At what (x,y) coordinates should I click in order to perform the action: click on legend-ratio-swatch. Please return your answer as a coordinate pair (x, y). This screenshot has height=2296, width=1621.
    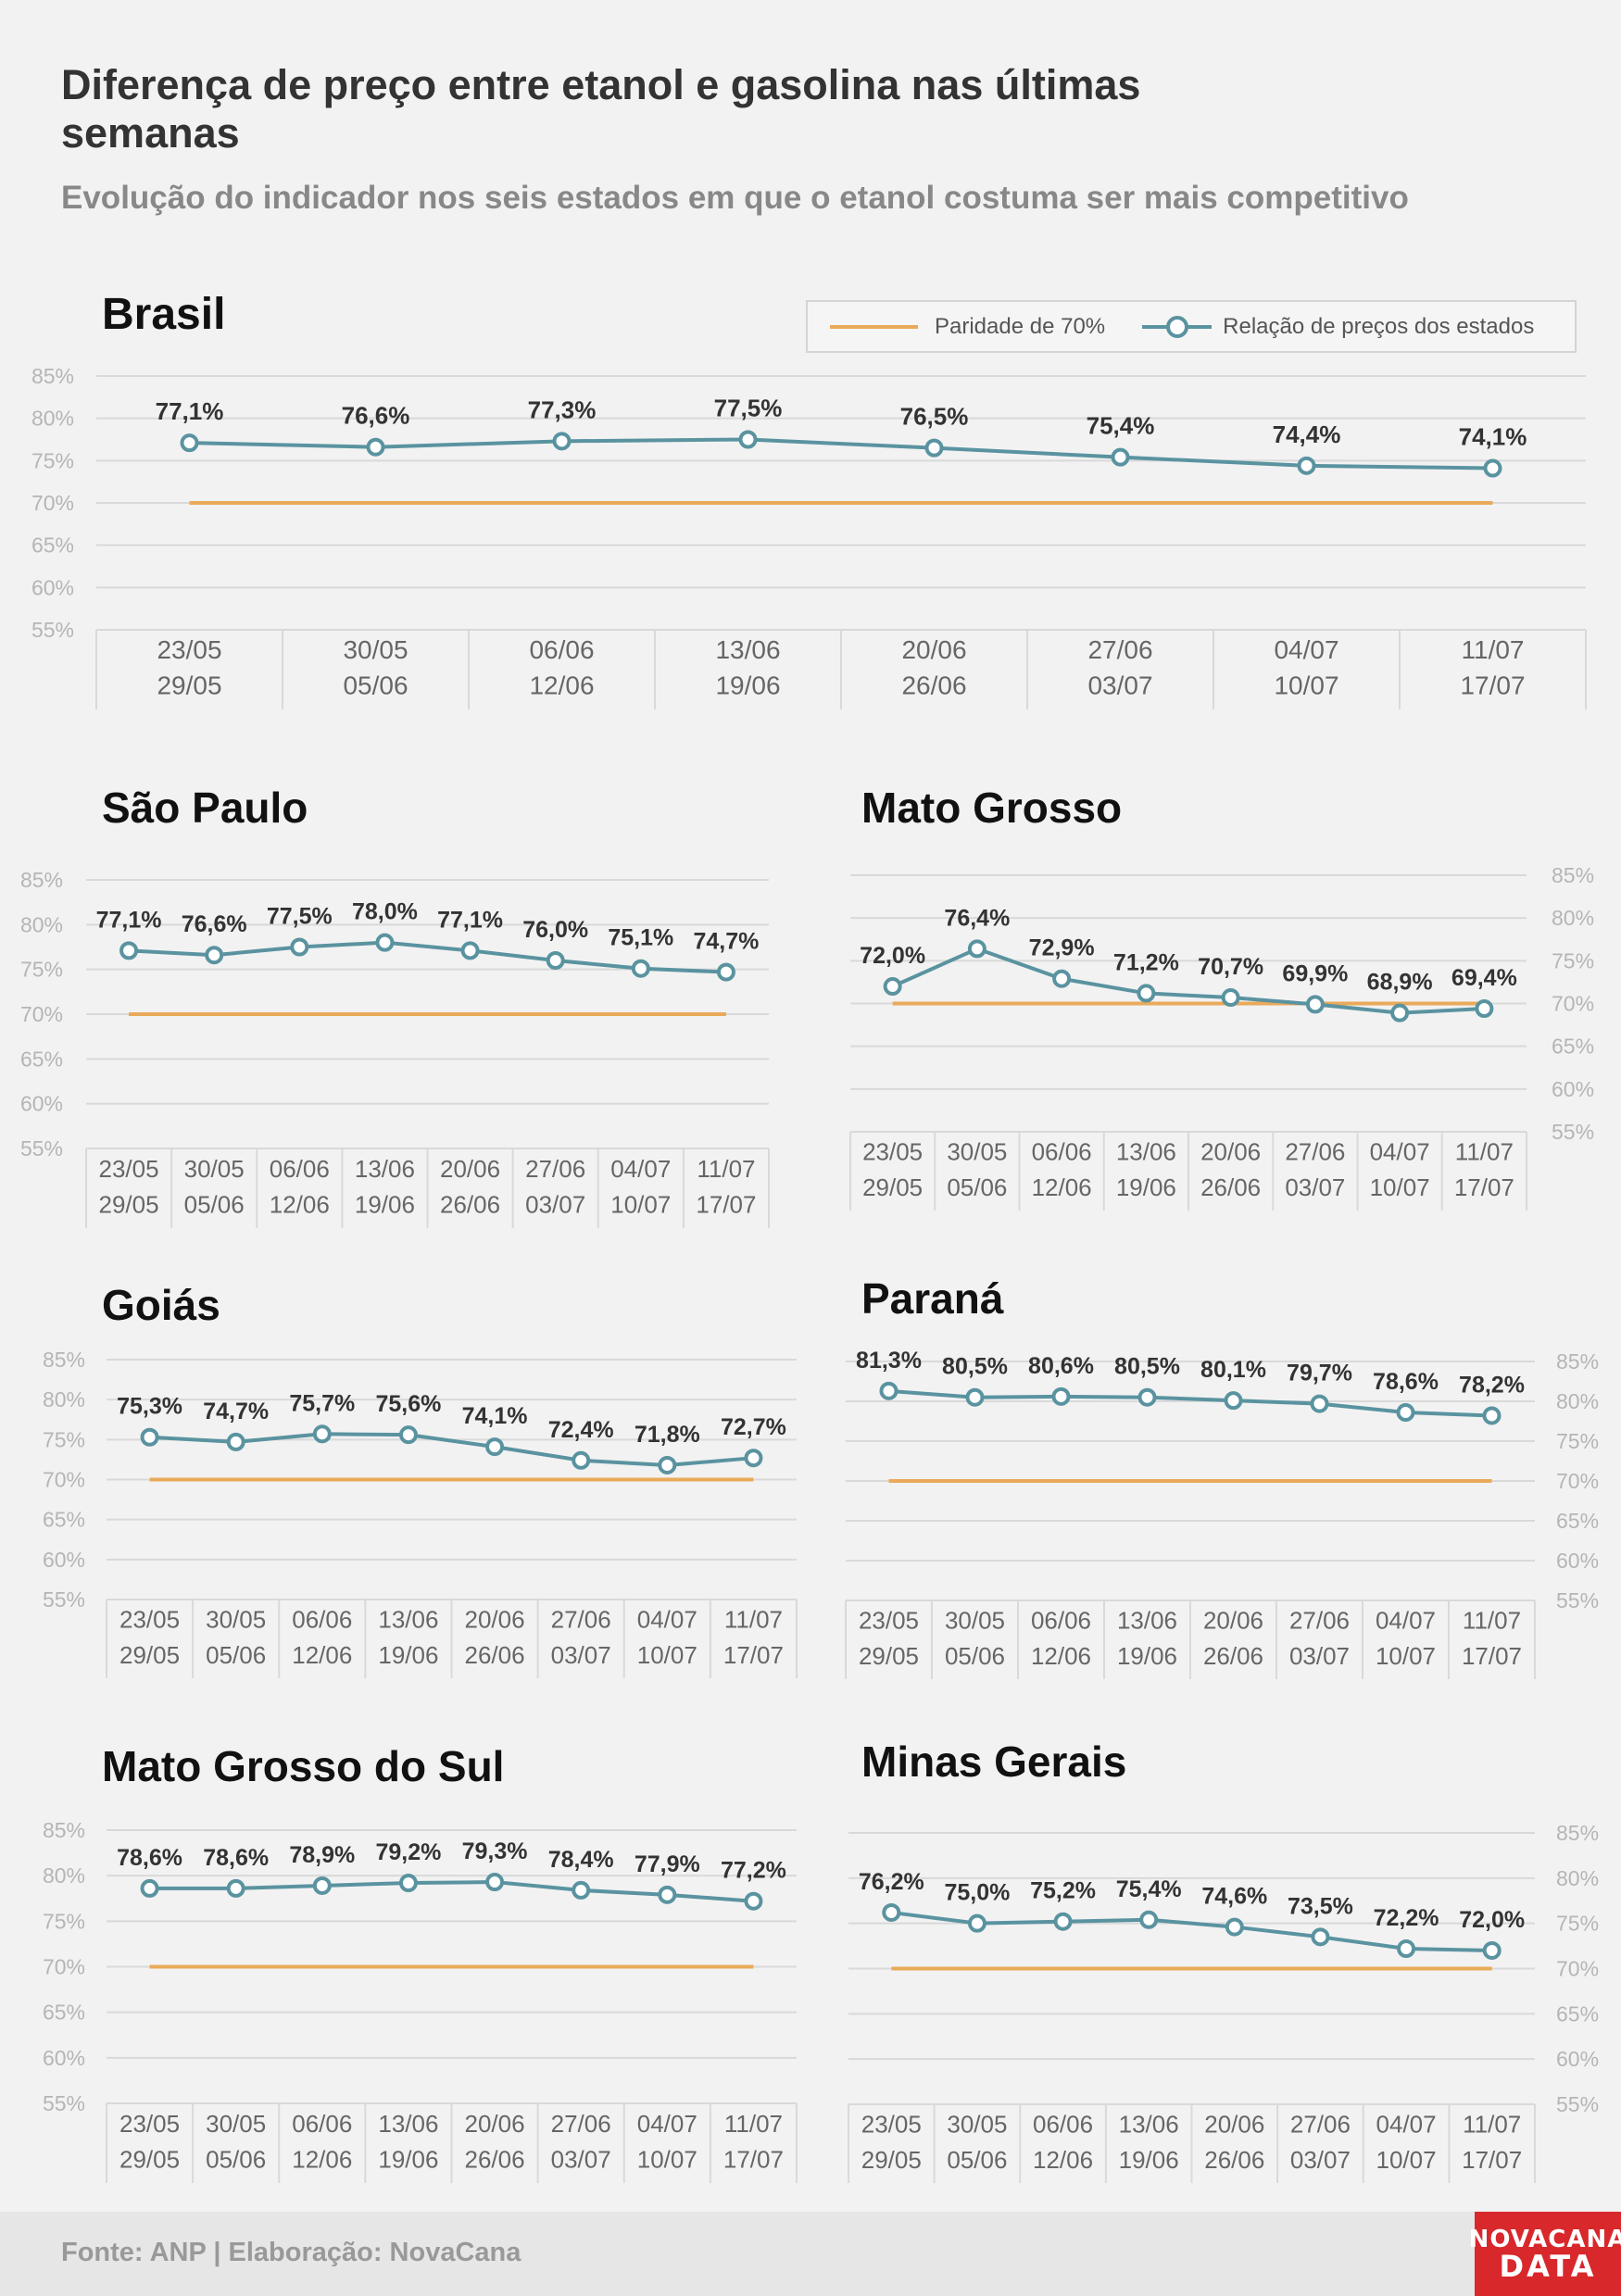
    Looking at the image, I should click on (1177, 326).